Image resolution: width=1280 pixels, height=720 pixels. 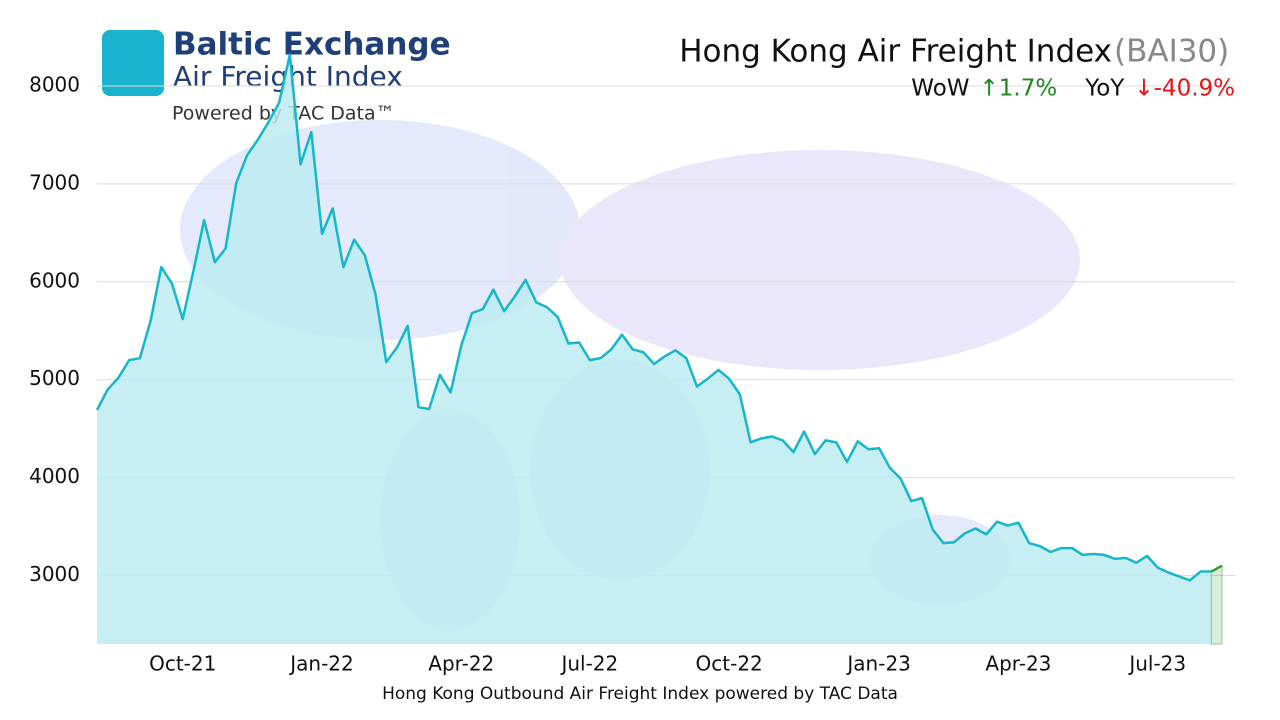 I want to click on y-tick-label: 4000, so click(x=54, y=476).